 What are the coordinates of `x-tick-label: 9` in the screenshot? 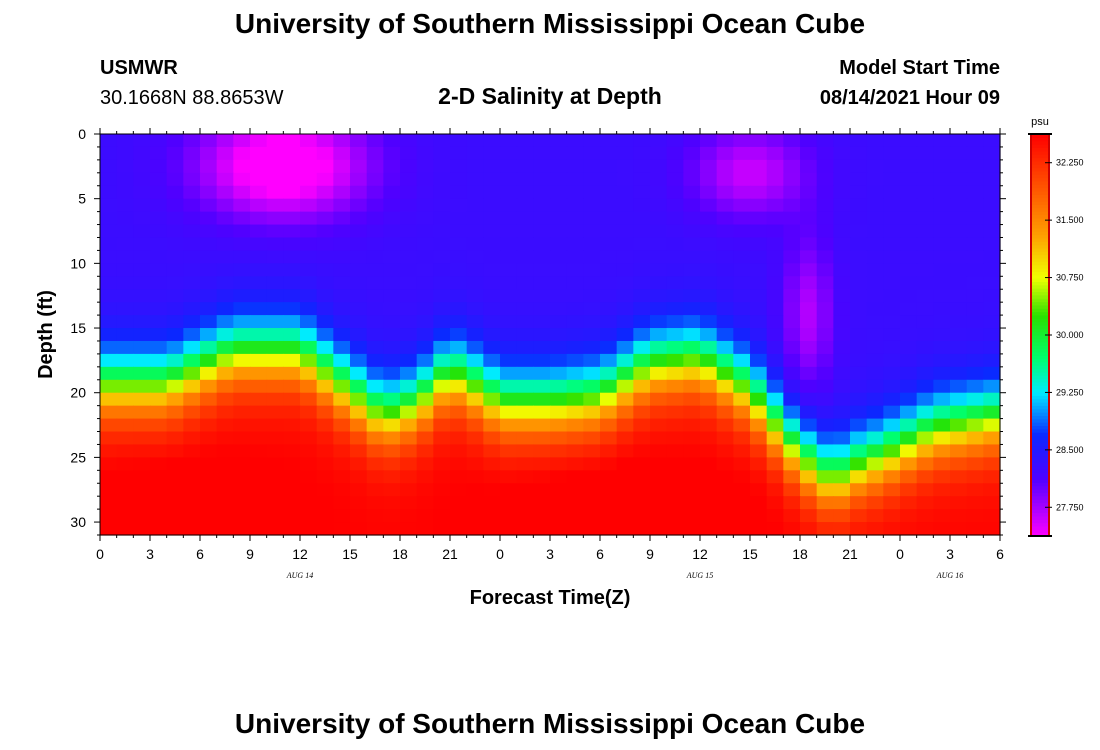 It's located at (250, 554).